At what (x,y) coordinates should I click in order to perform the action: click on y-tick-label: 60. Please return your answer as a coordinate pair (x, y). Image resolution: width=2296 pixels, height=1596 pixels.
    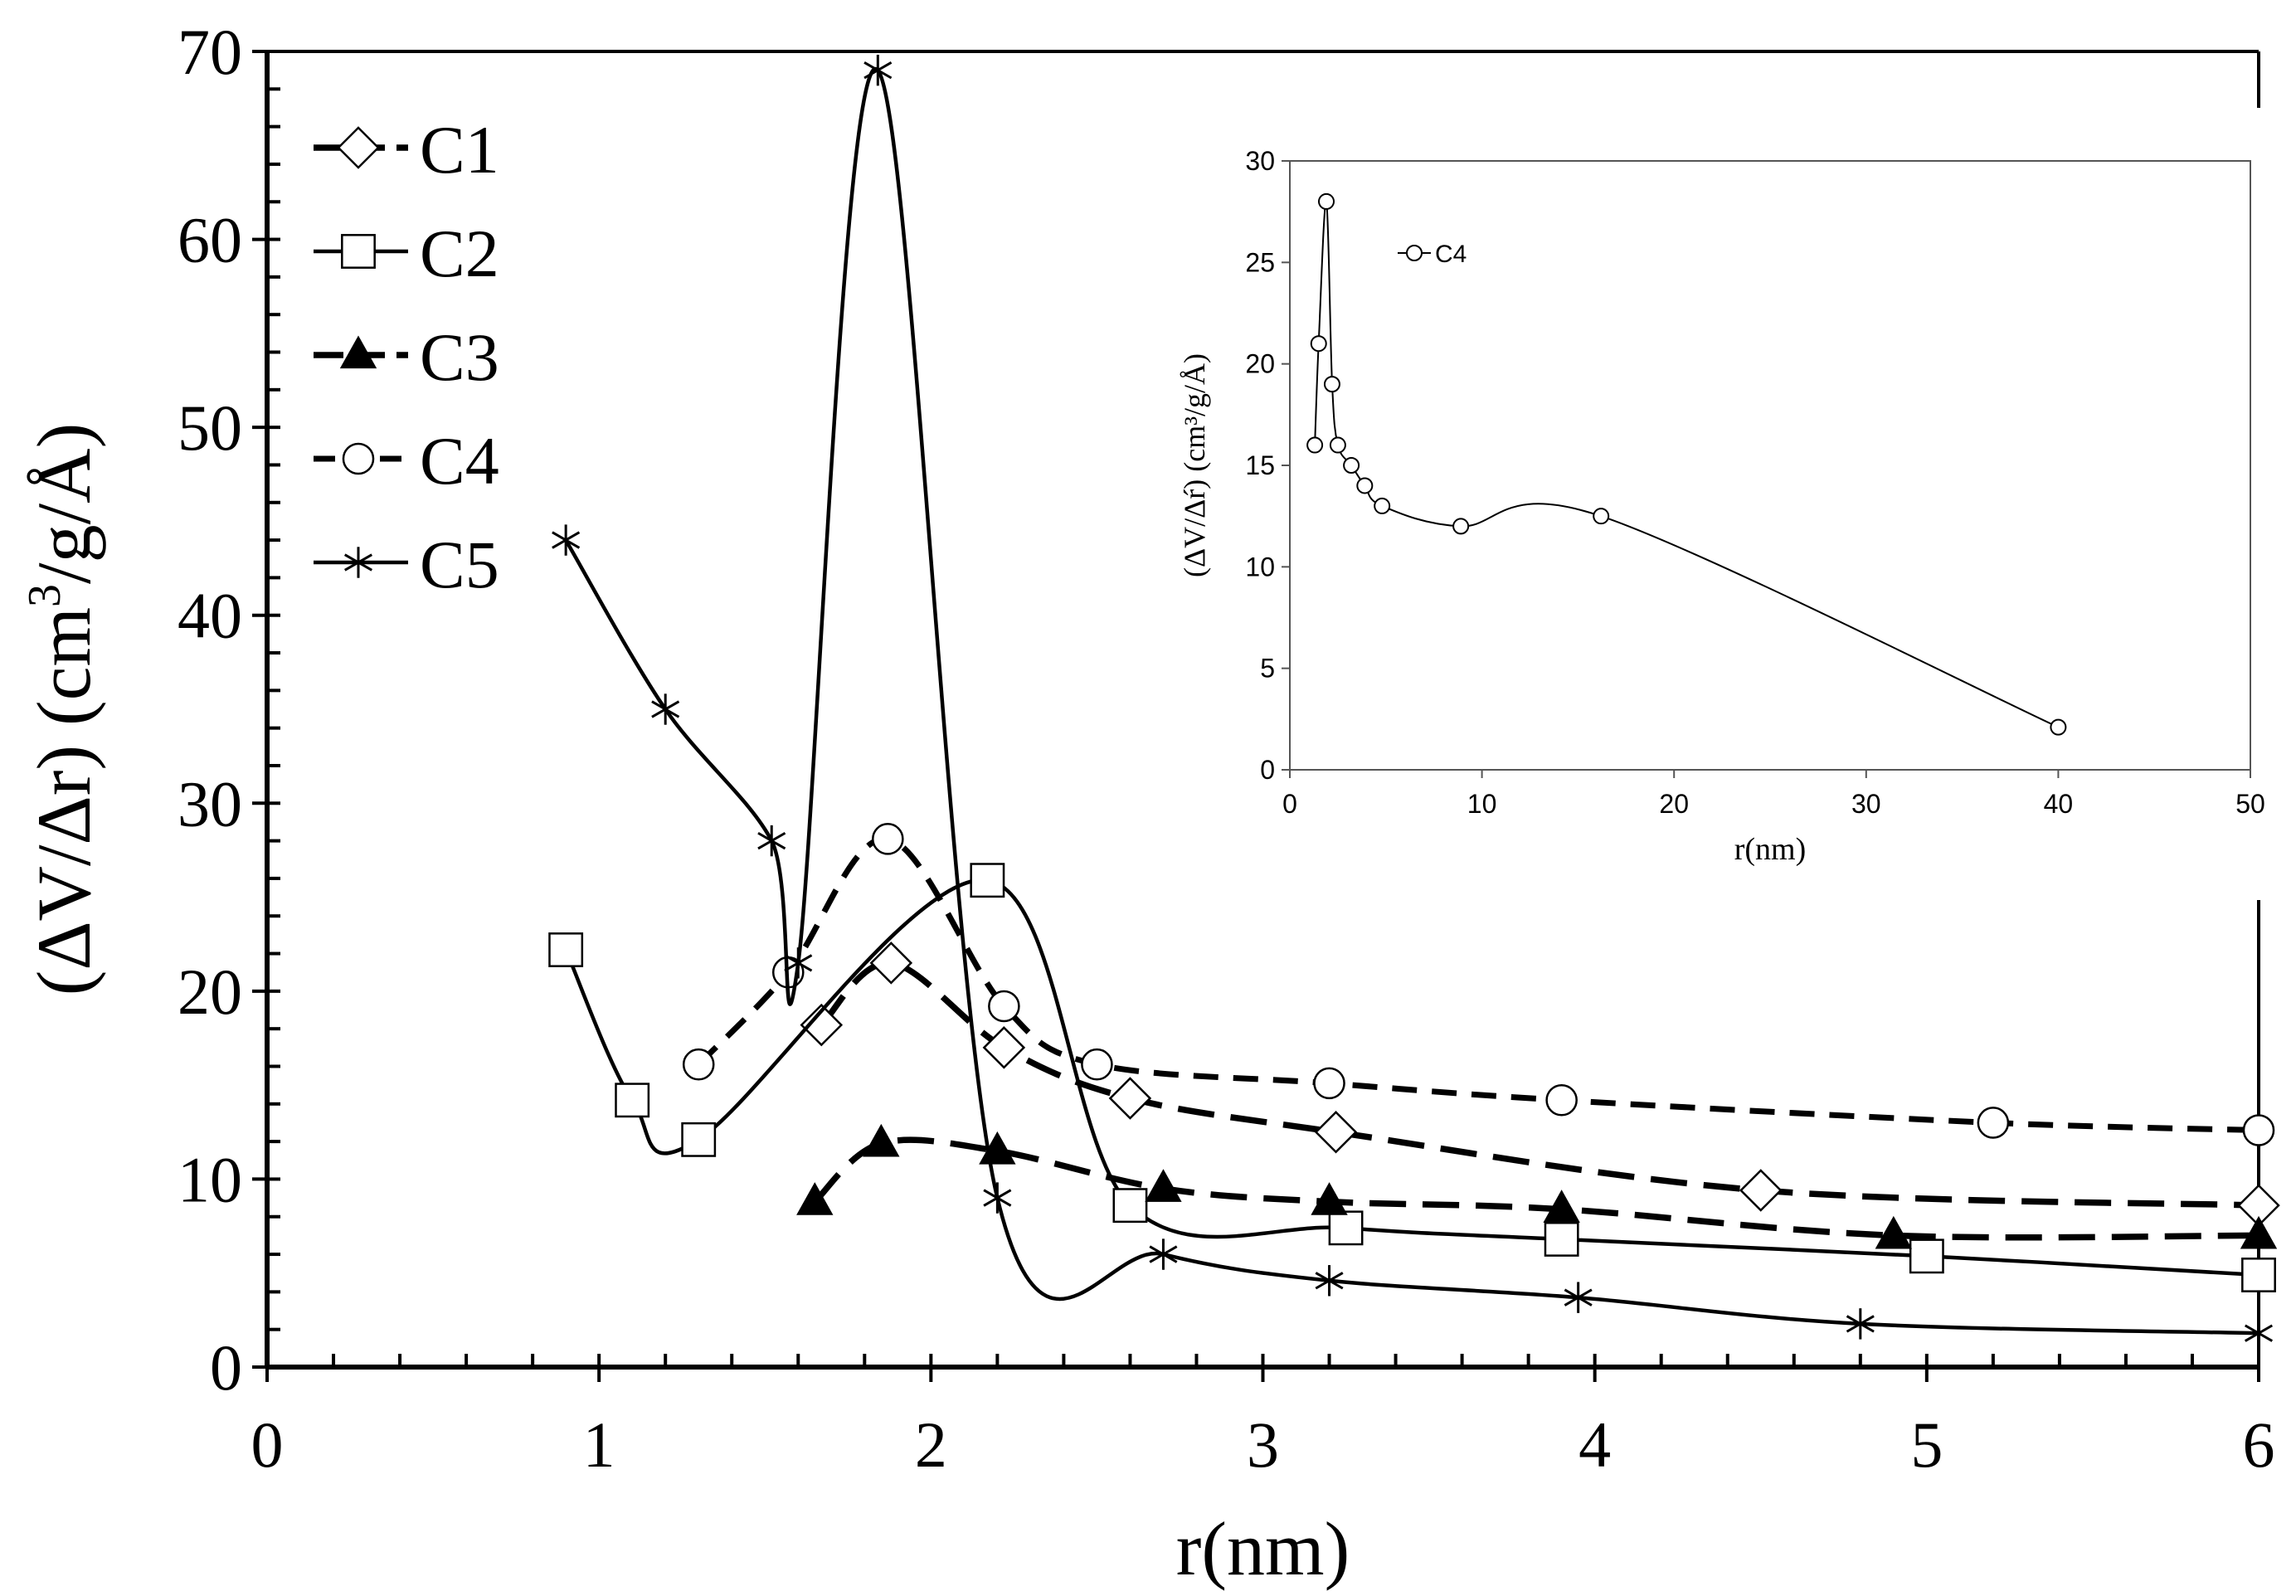
    Looking at the image, I should click on (210, 240).